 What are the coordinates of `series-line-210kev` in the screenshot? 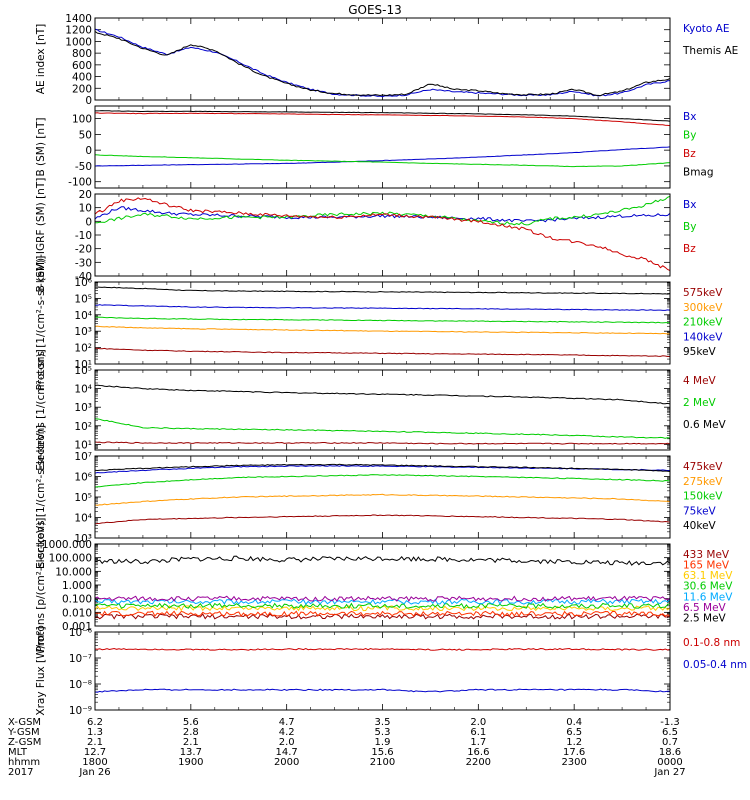 It's located at (382, 320).